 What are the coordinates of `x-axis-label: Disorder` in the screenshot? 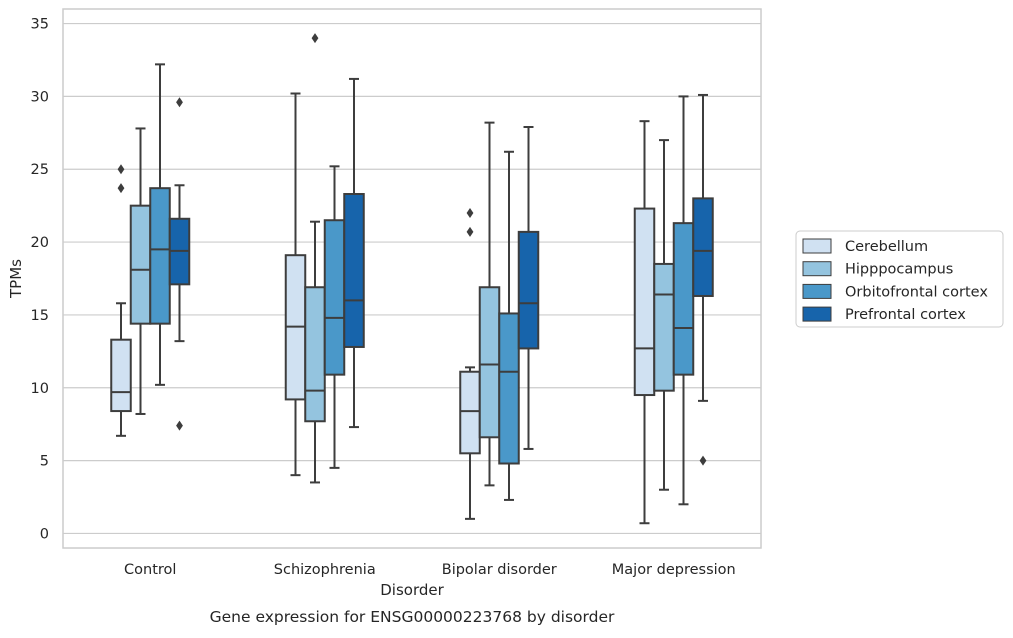 It's located at (412, 590).